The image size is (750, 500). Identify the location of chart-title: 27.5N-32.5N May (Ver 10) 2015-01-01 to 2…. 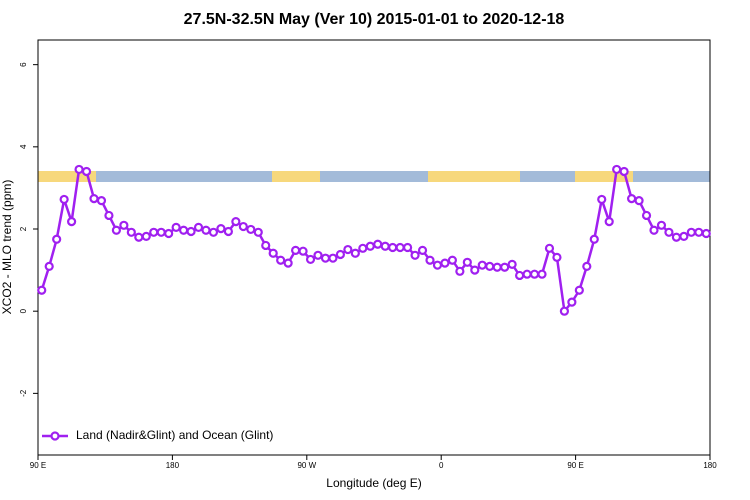
(374, 19).